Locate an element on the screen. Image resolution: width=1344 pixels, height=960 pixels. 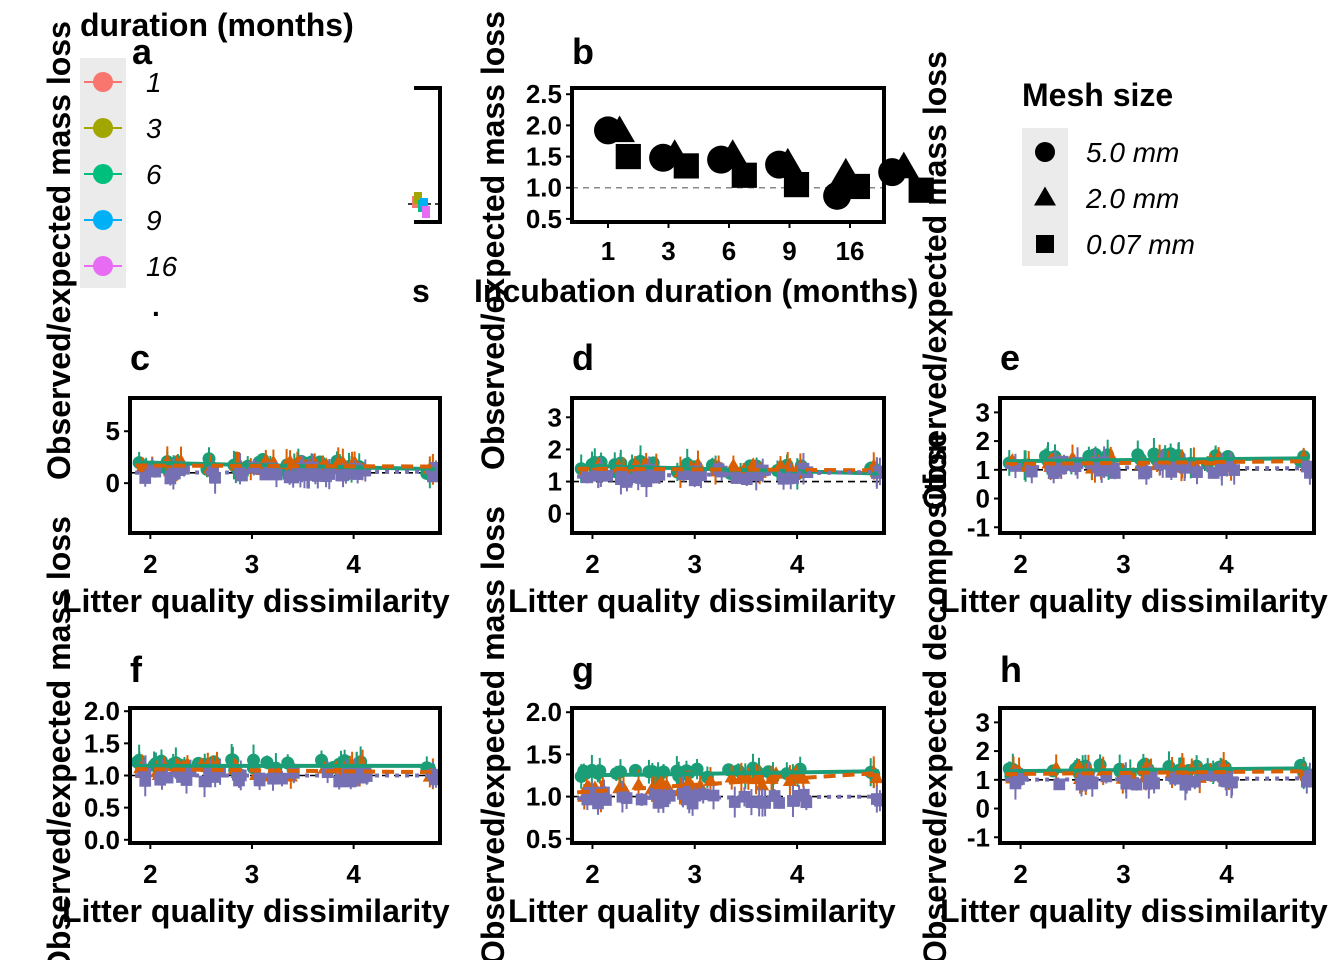
panel-f-ytick-label: 0.5 is located at coordinates (102, 808).